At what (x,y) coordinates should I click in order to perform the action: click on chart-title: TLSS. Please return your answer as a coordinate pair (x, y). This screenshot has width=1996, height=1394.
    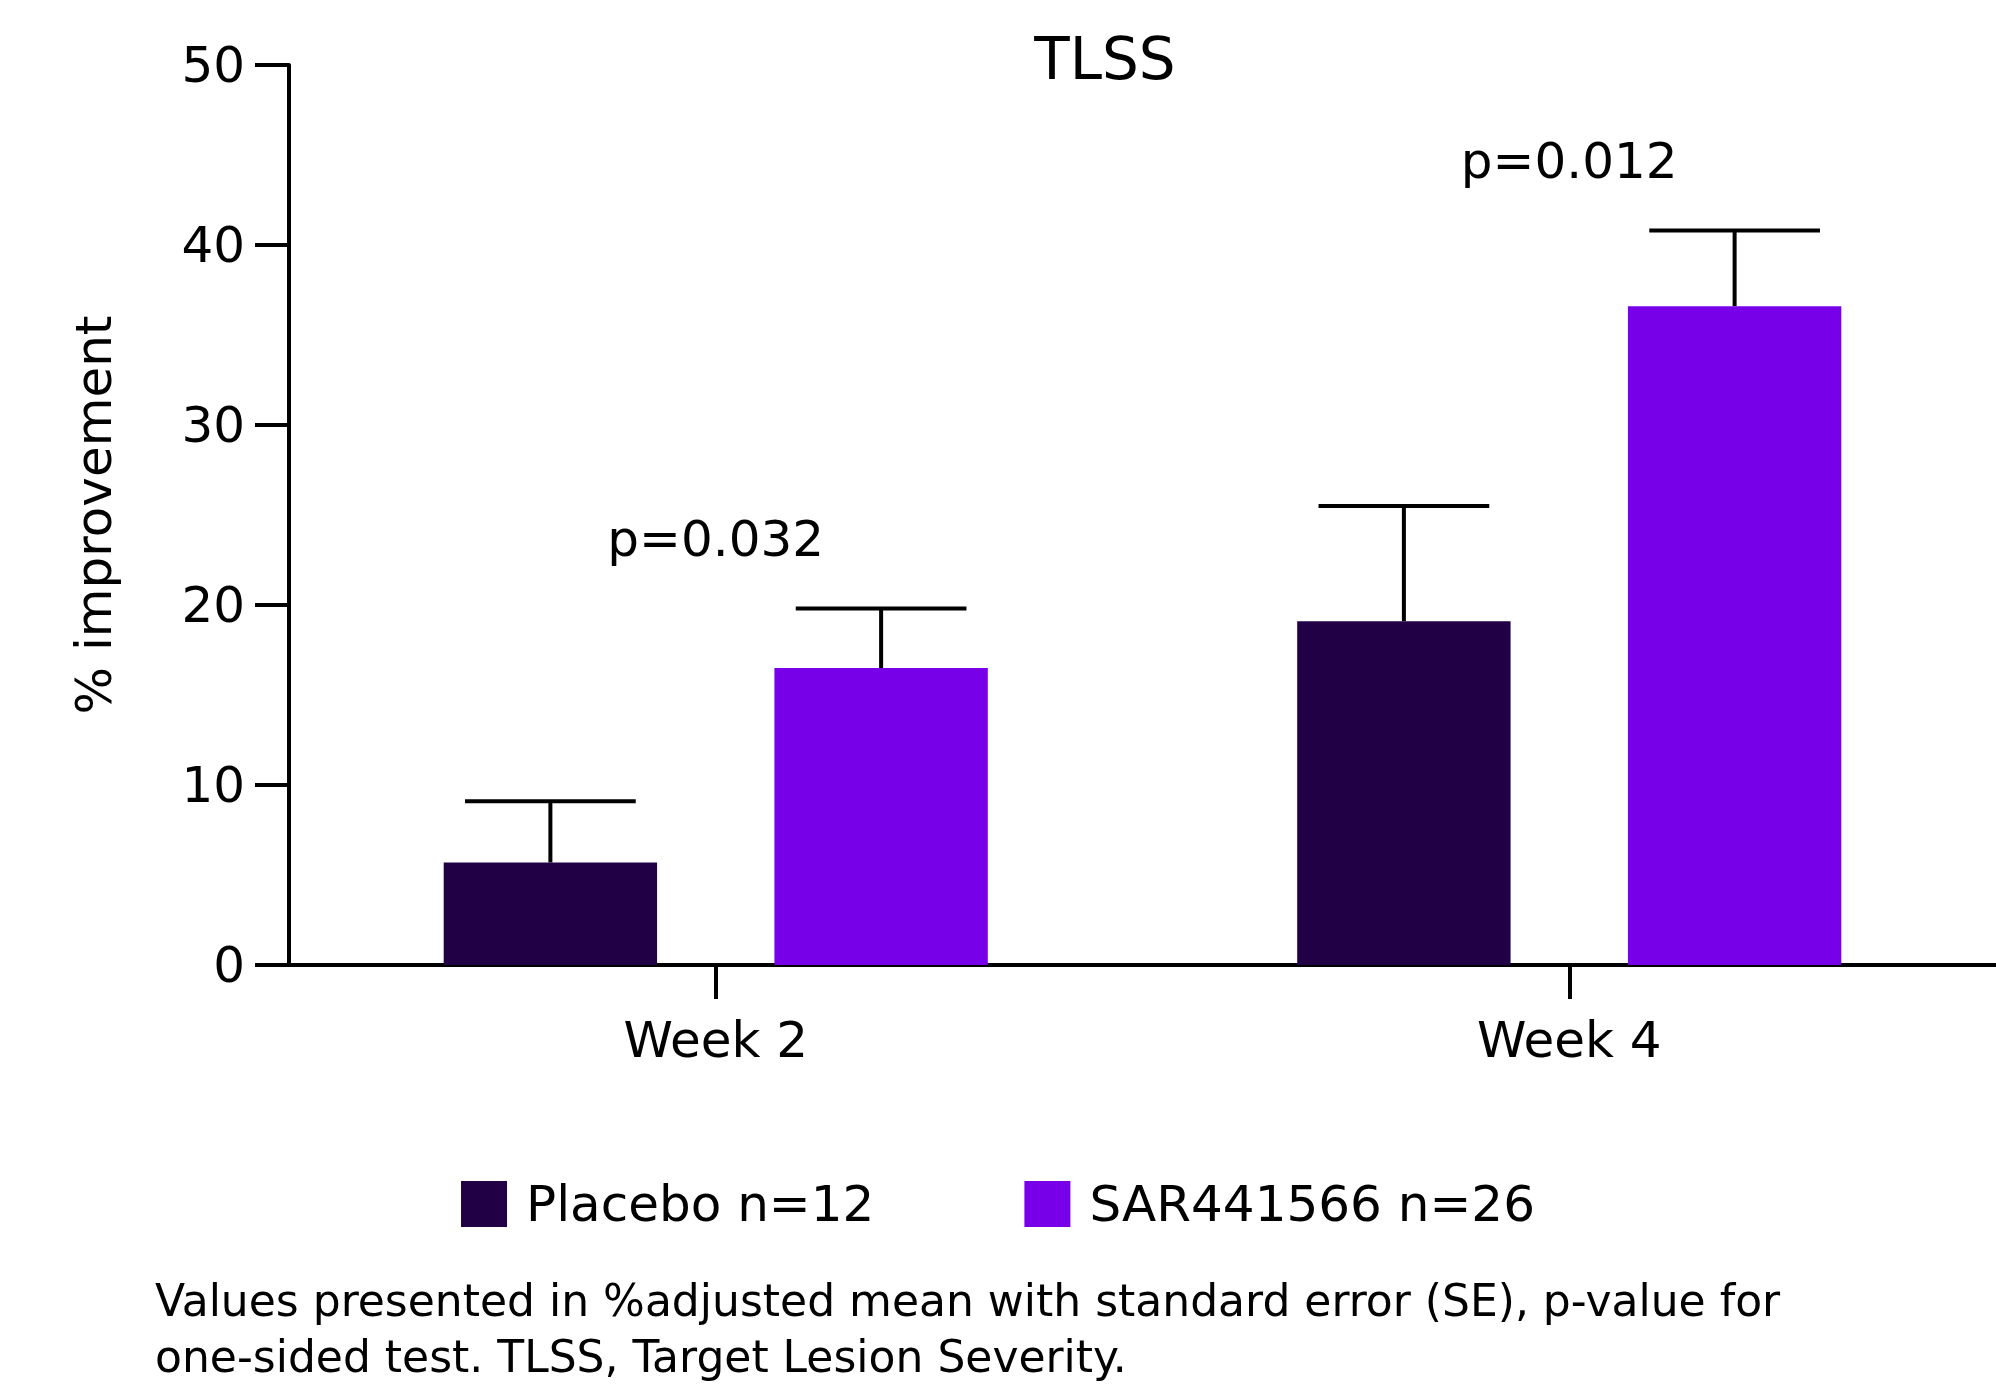
    Looking at the image, I should click on (1104, 59).